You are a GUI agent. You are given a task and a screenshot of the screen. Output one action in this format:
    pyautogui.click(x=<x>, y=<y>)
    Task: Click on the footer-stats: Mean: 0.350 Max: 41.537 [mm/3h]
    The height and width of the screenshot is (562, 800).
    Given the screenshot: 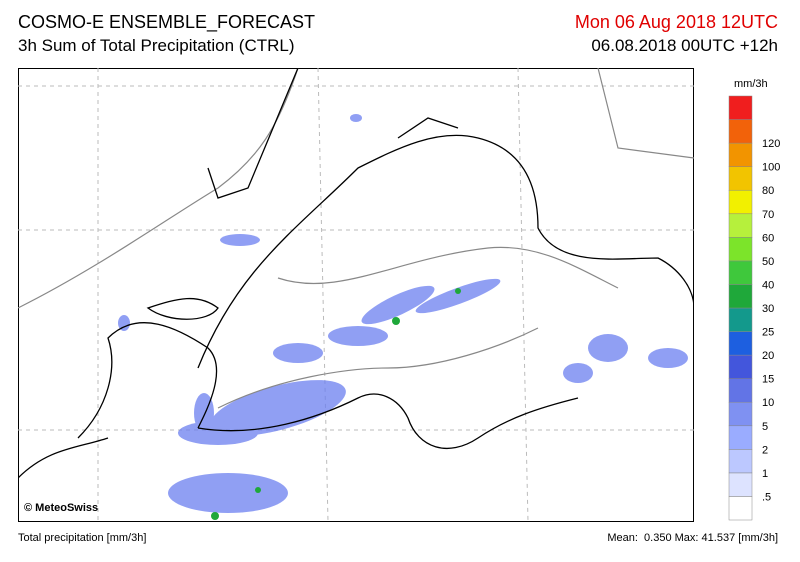 What is the action you would take?
    pyautogui.click(x=692, y=538)
    